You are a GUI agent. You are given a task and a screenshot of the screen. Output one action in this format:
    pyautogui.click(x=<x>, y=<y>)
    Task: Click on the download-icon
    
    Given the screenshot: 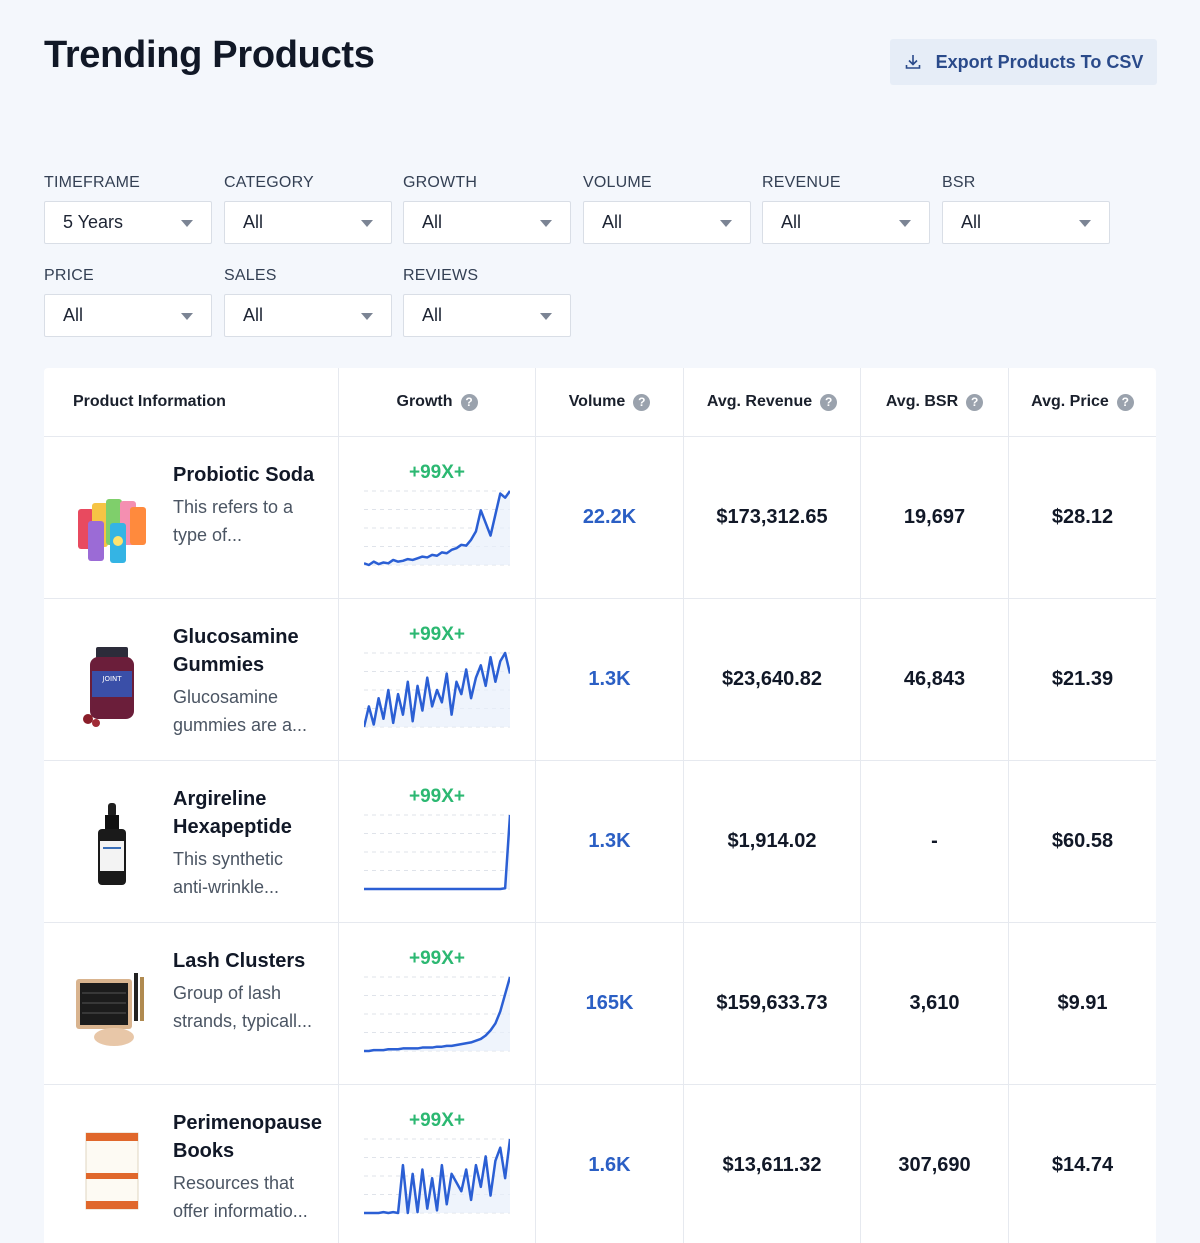 What is the action you would take?
    pyautogui.click(x=912, y=62)
    